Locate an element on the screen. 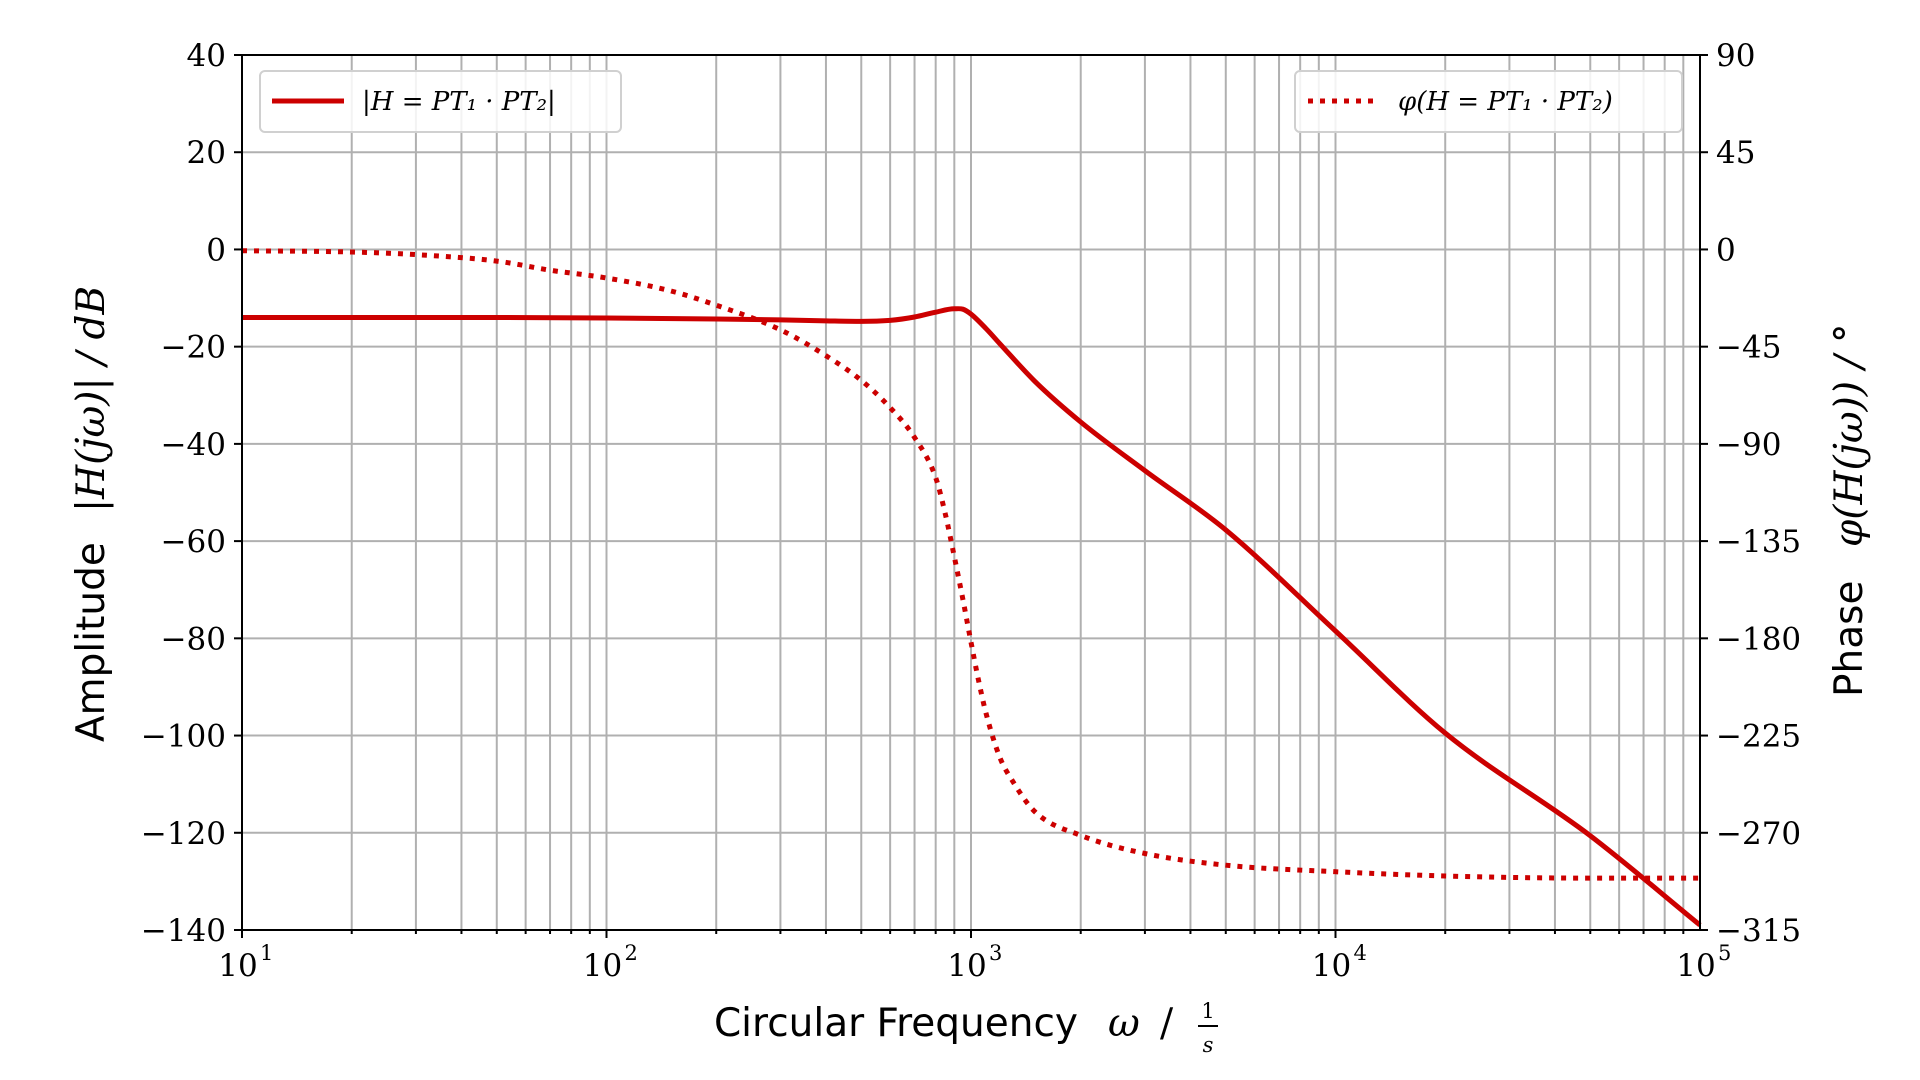  x-tick-label-exponent: 4 is located at coordinates (1360, 953).